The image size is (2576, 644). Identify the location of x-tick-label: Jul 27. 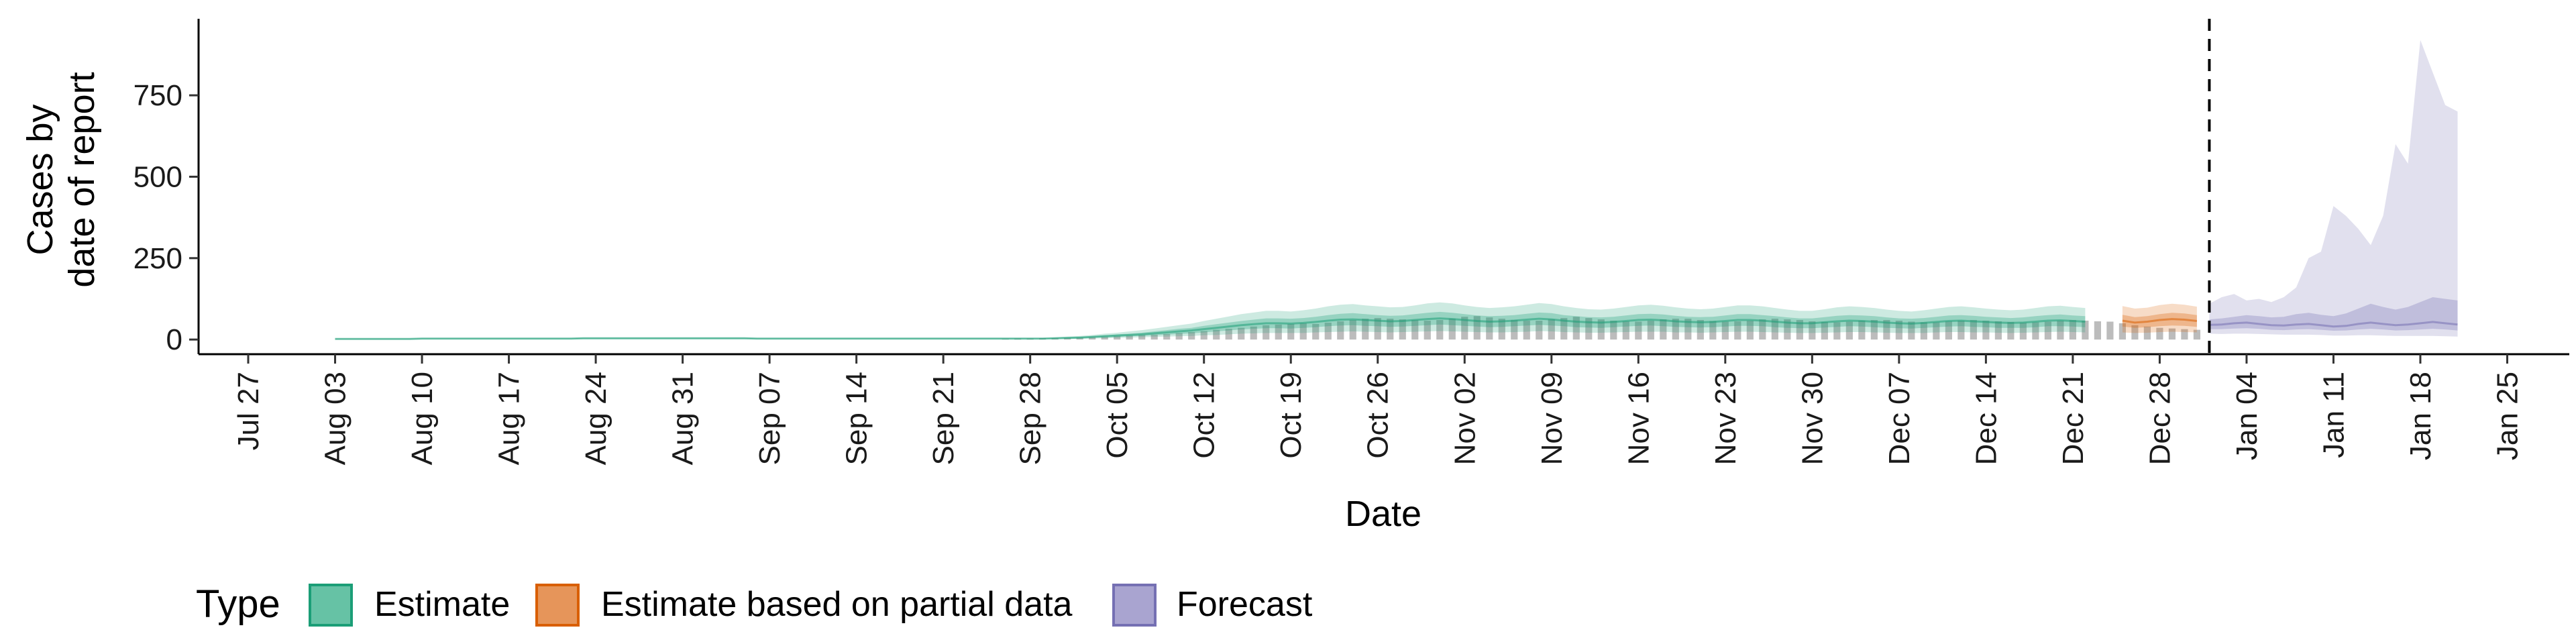
(248, 411).